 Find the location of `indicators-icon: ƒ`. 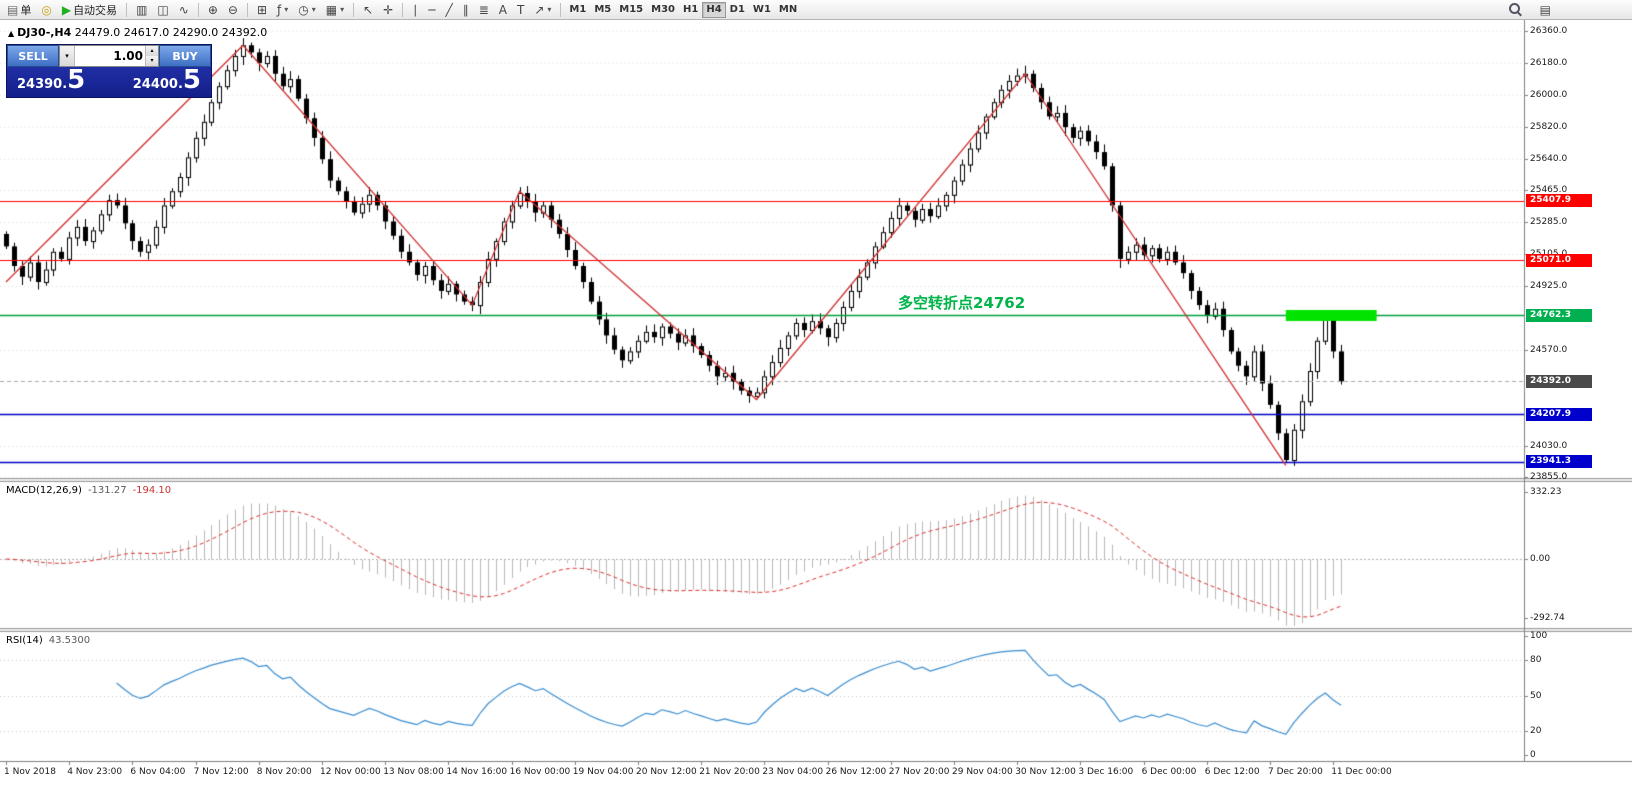

indicators-icon: ƒ is located at coordinates (279, 9).